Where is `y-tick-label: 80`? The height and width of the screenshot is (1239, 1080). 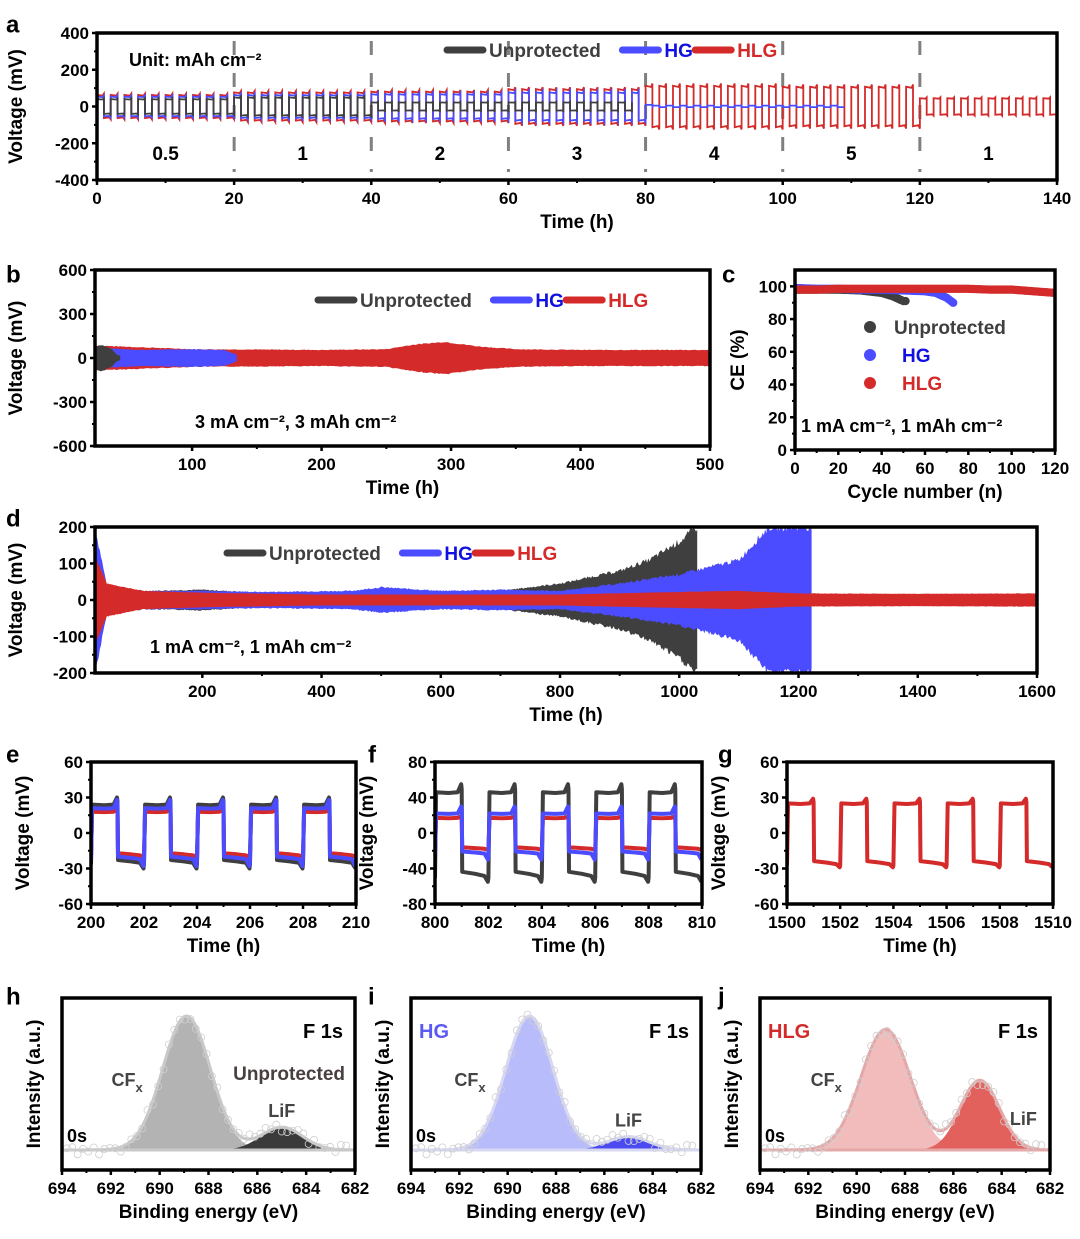 y-tick-label: 80 is located at coordinates (417, 762).